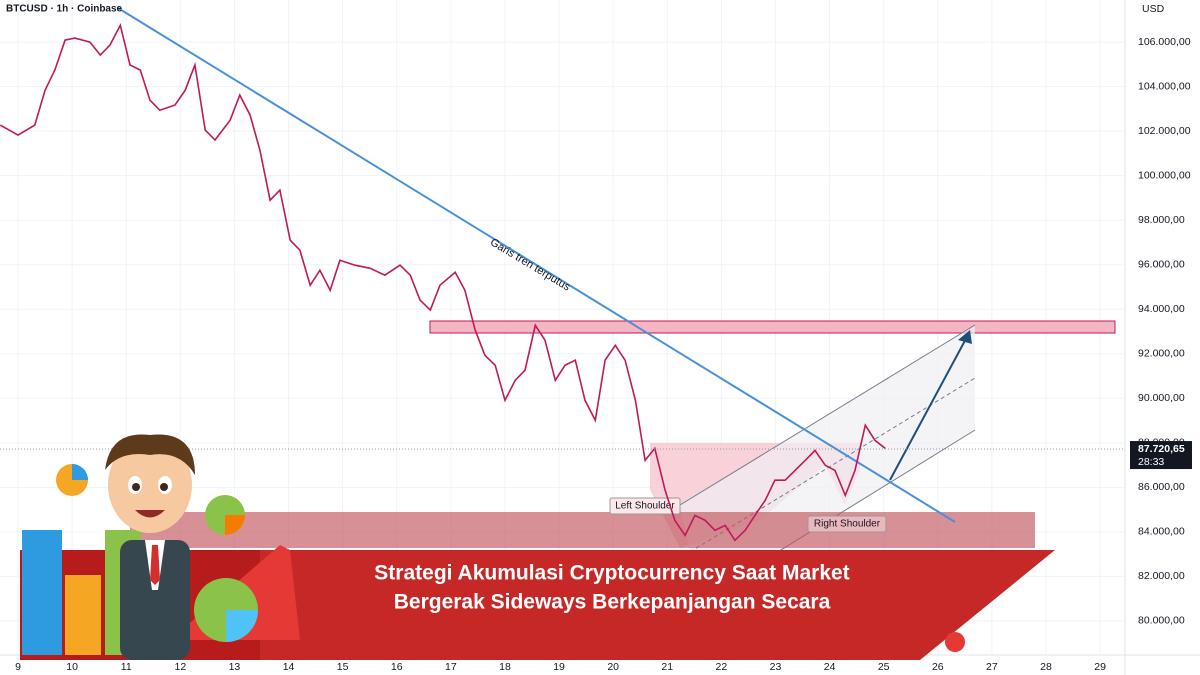 The height and width of the screenshot is (675, 1200). What do you see at coordinates (992, 667) in the screenshot?
I see `x-tick-label: 27` at bounding box center [992, 667].